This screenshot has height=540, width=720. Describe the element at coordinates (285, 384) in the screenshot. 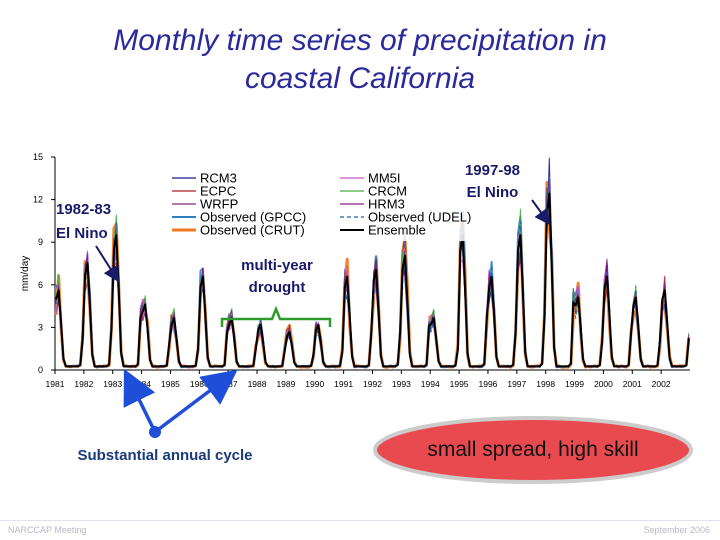

I see `x-tick-label: 1989` at that location.